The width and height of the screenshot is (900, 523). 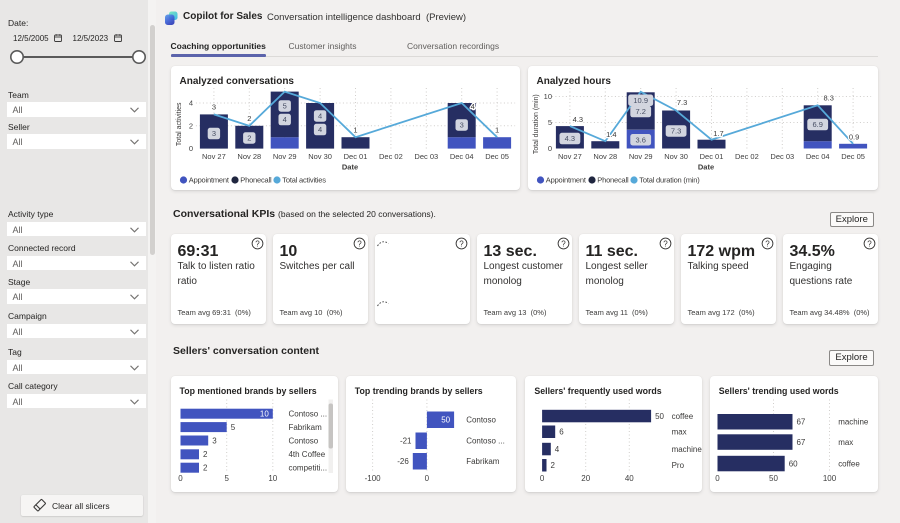 I want to click on svg-text: 6.9, so click(x=817, y=124).